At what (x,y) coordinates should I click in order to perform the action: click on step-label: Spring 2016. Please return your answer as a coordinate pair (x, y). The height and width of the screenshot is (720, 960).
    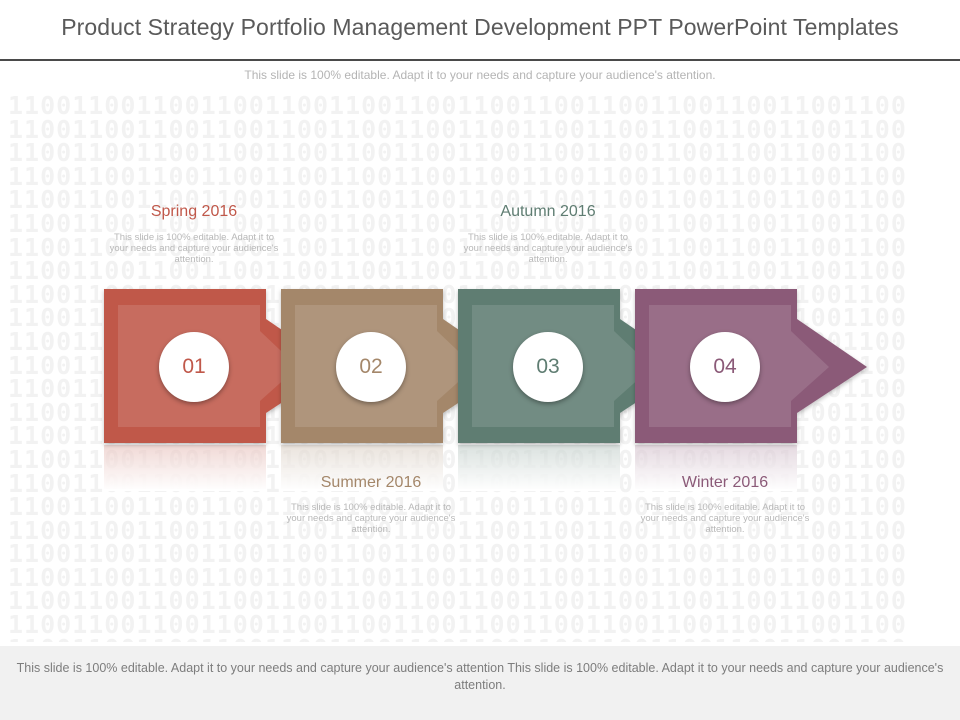
    Looking at the image, I should click on (194, 211).